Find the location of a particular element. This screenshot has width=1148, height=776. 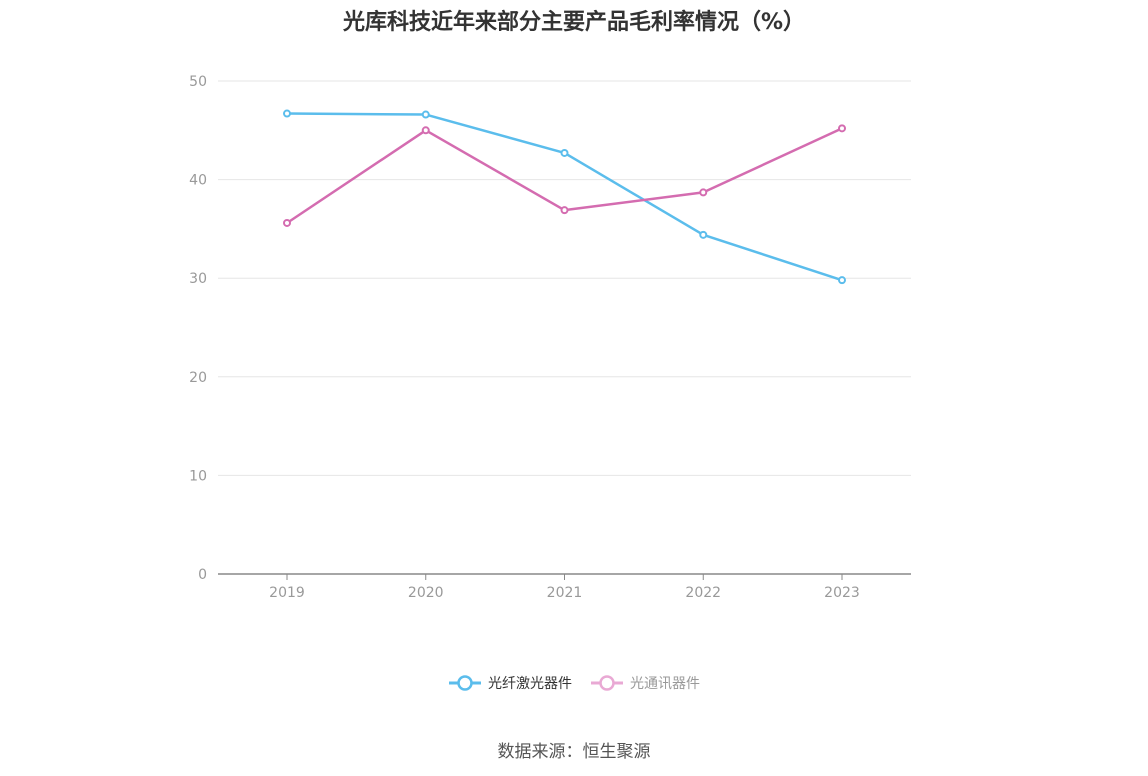

x-tick-label-2022: 2022 is located at coordinates (703, 593).